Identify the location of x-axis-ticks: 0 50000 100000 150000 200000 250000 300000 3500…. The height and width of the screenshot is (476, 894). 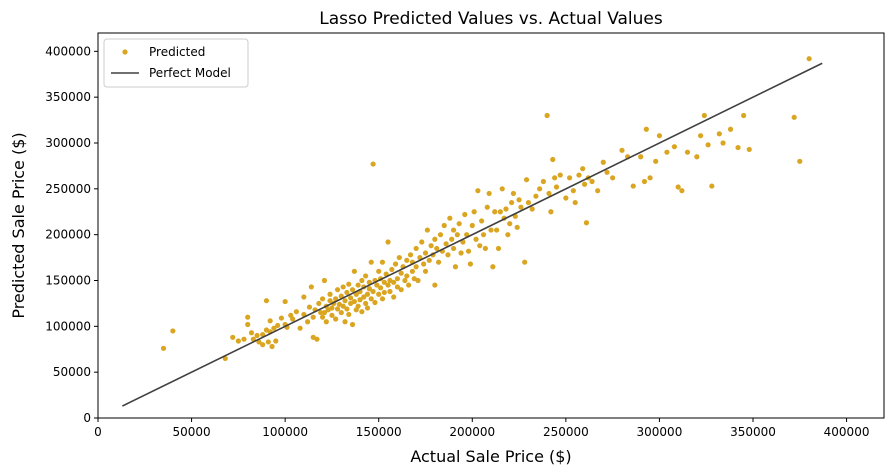
(481, 428).